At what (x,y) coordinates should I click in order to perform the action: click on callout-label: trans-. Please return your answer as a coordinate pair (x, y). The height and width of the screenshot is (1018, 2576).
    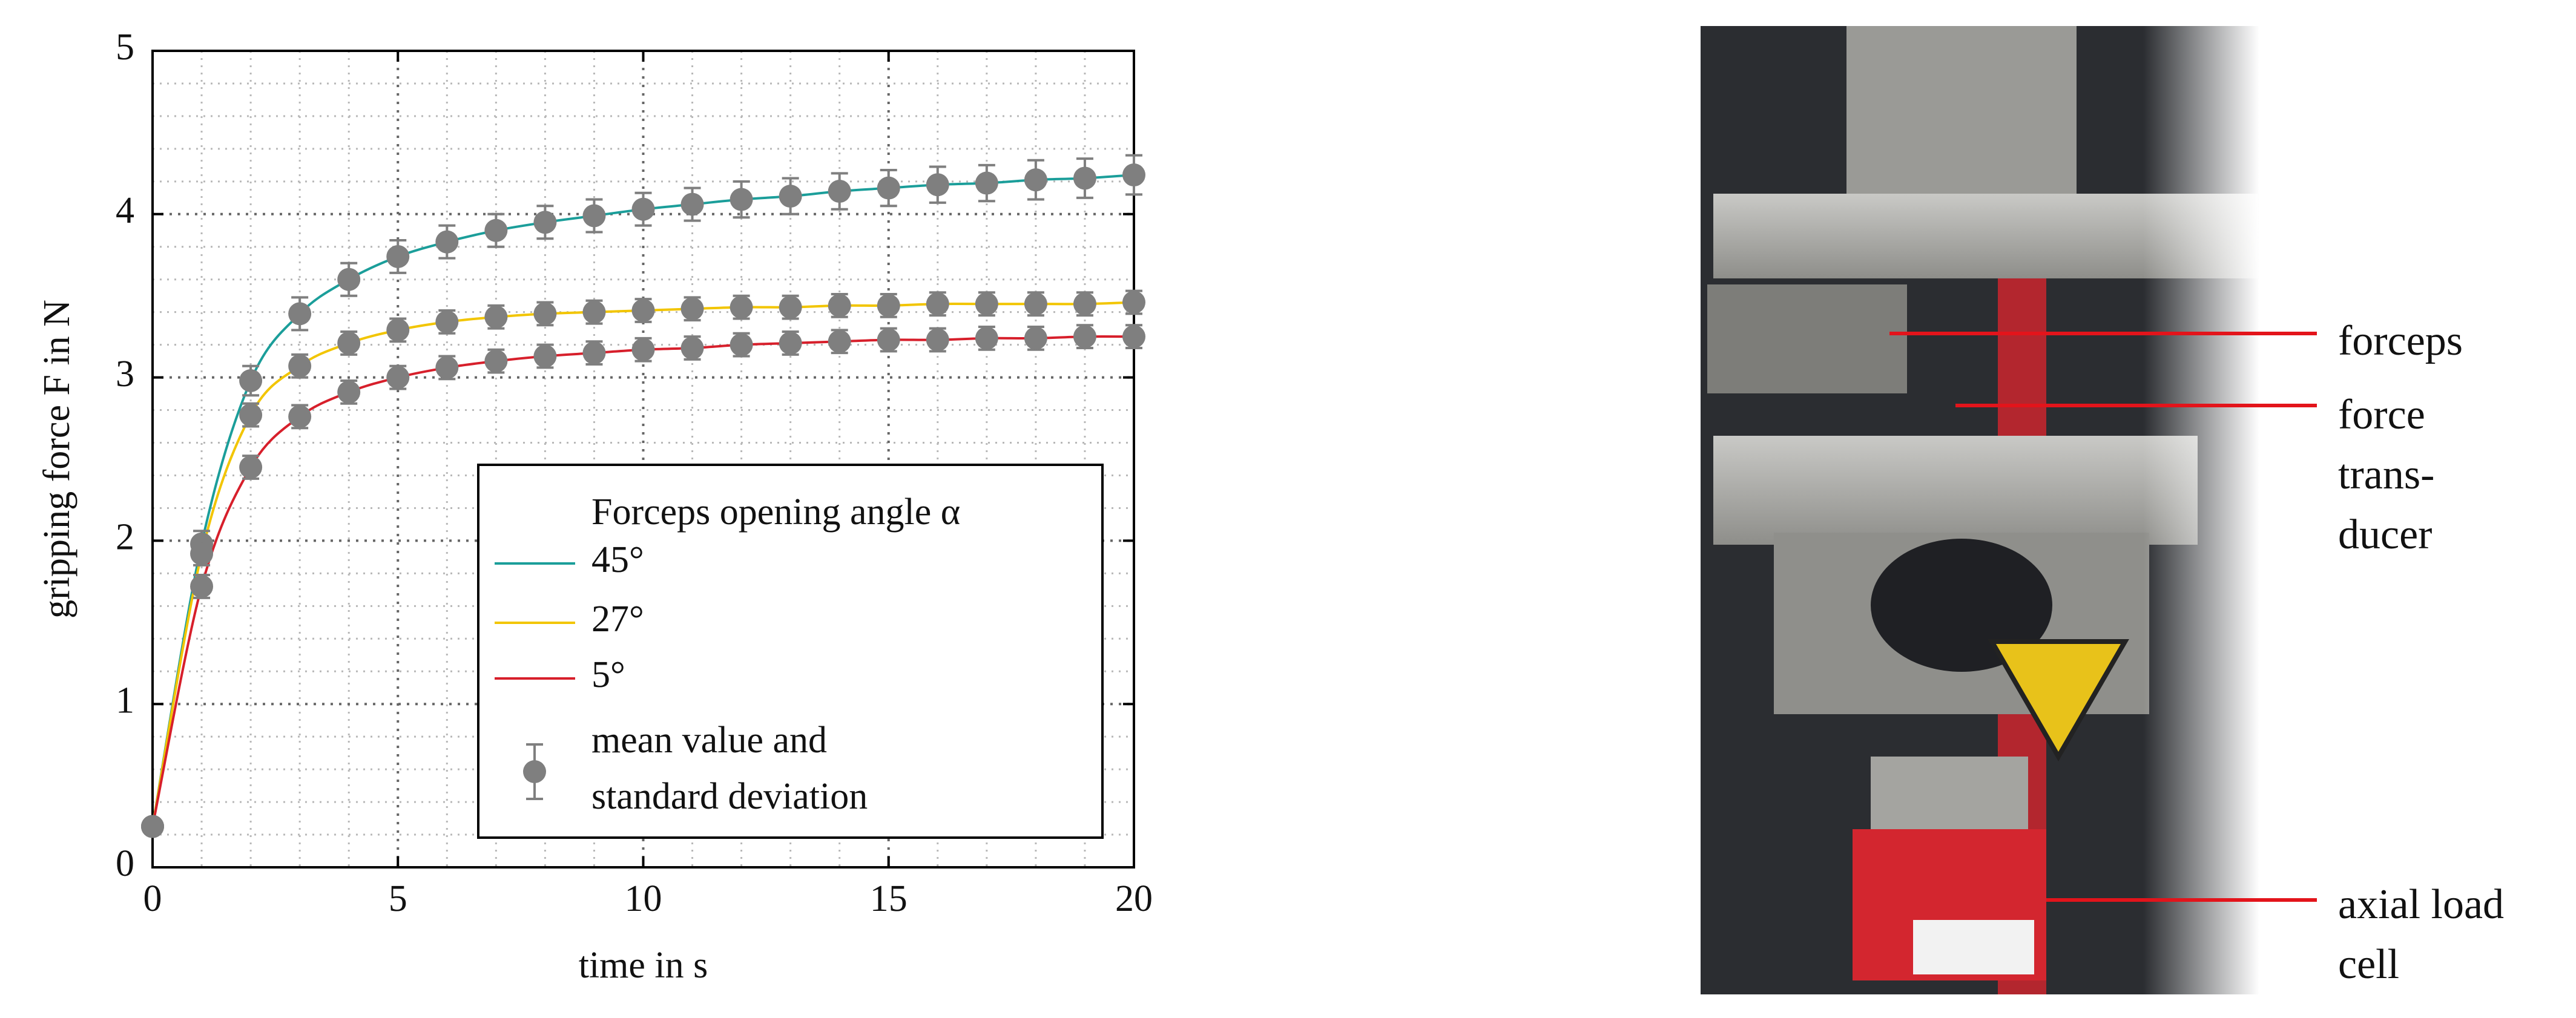
    Looking at the image, I should click on (2386, 475).